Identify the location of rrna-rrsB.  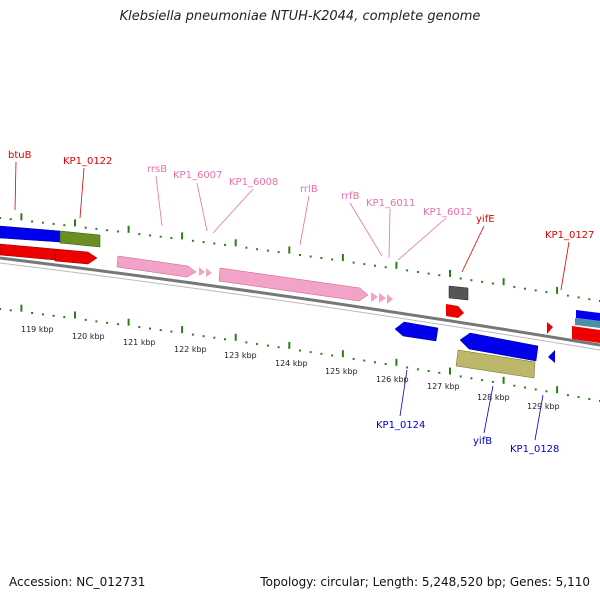
(156, 266).